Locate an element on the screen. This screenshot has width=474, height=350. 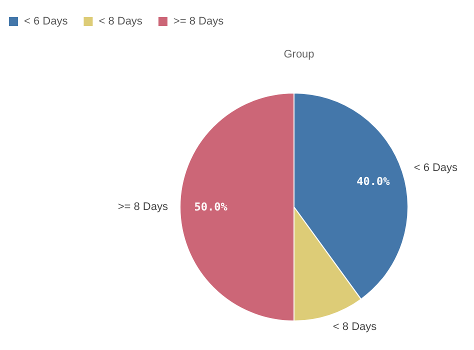
slice-label: < 8 Days is located at coordinates (355, 326).